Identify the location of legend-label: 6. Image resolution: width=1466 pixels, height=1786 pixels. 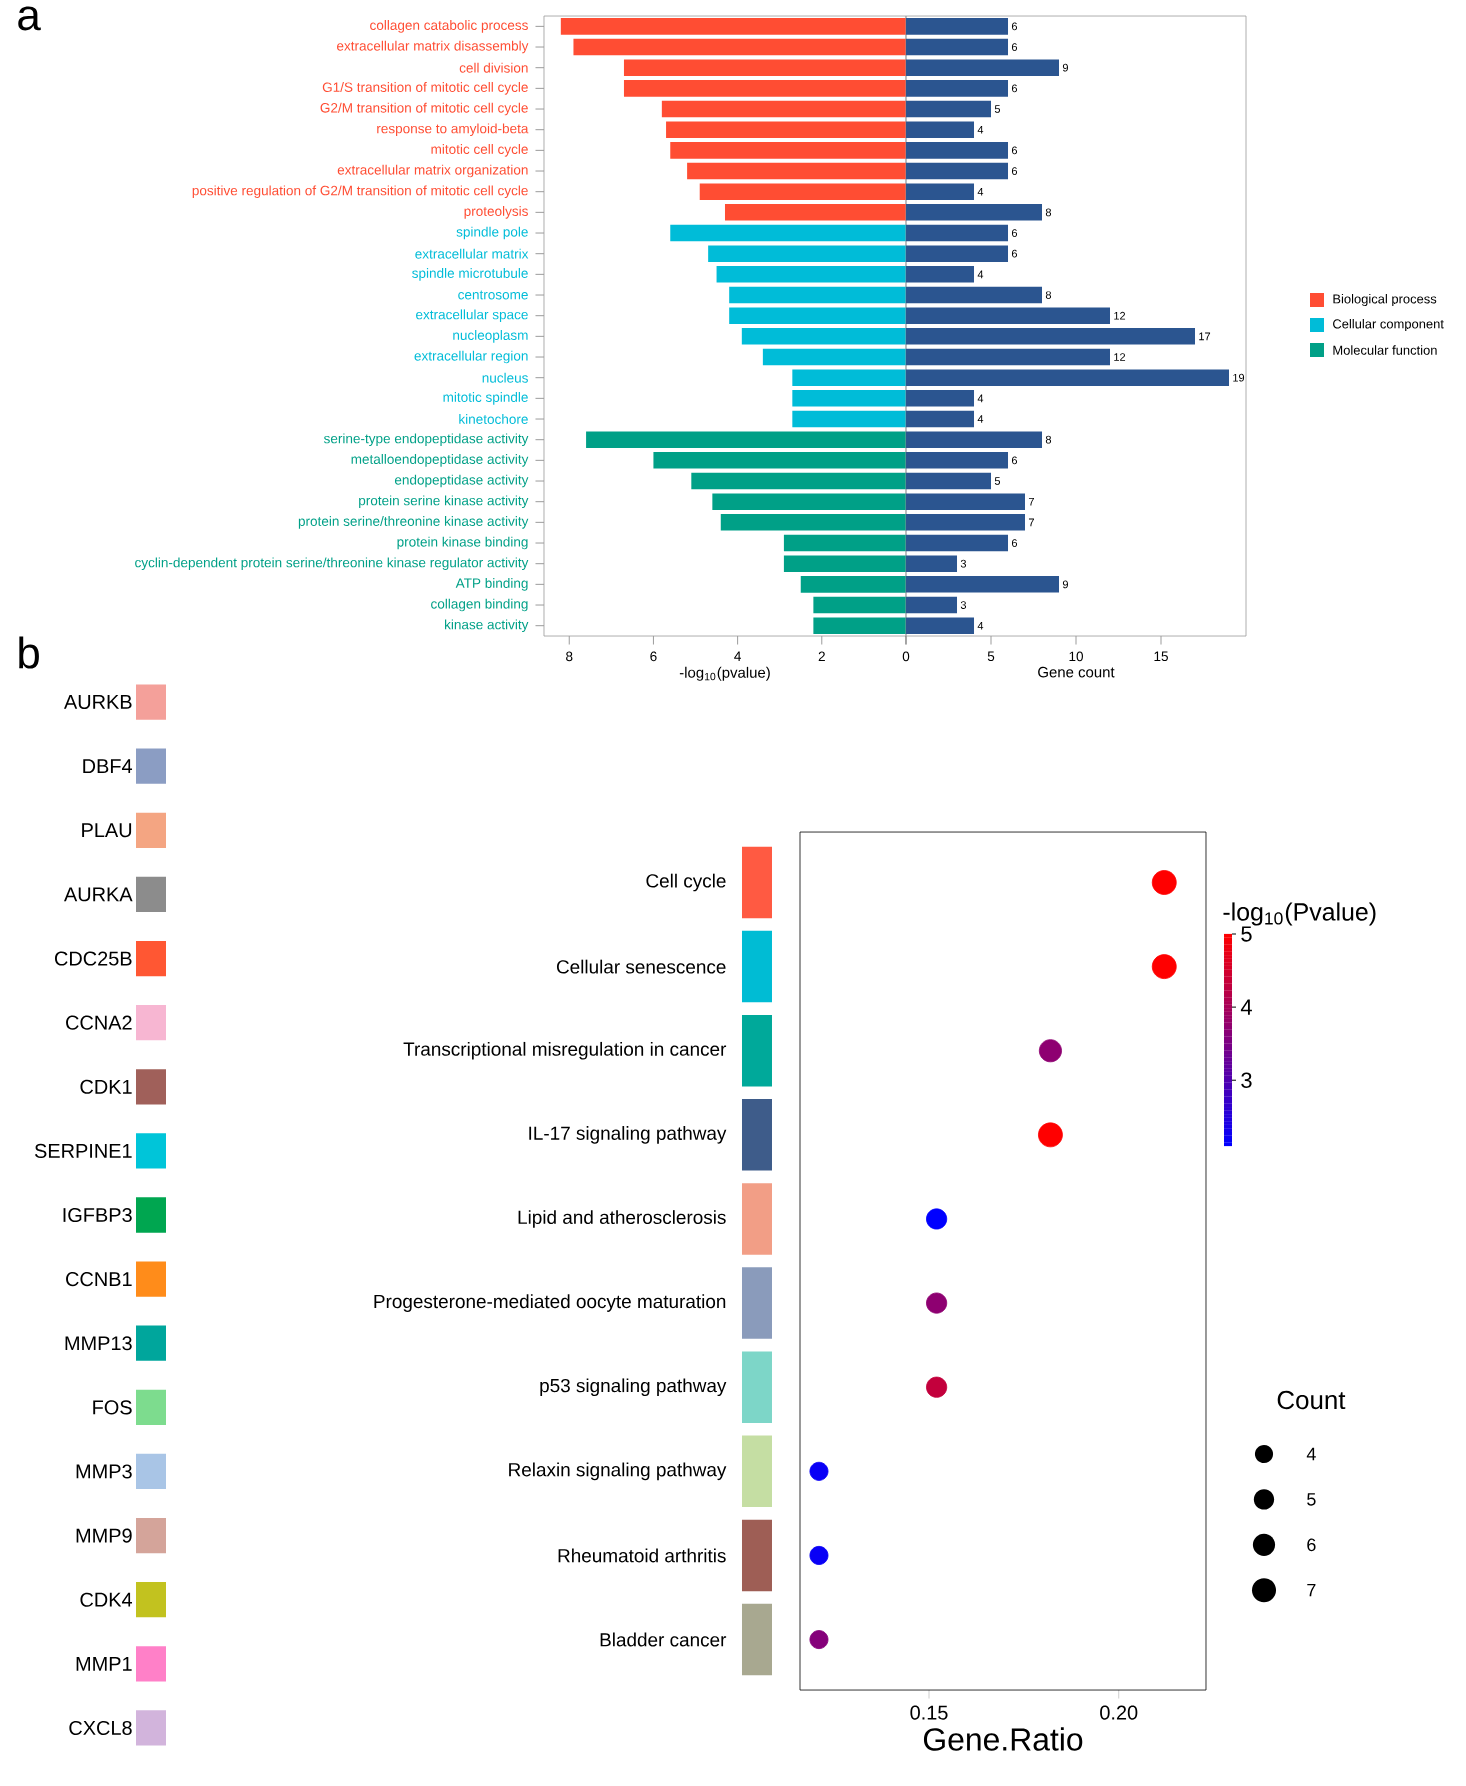
(1311, 1545).